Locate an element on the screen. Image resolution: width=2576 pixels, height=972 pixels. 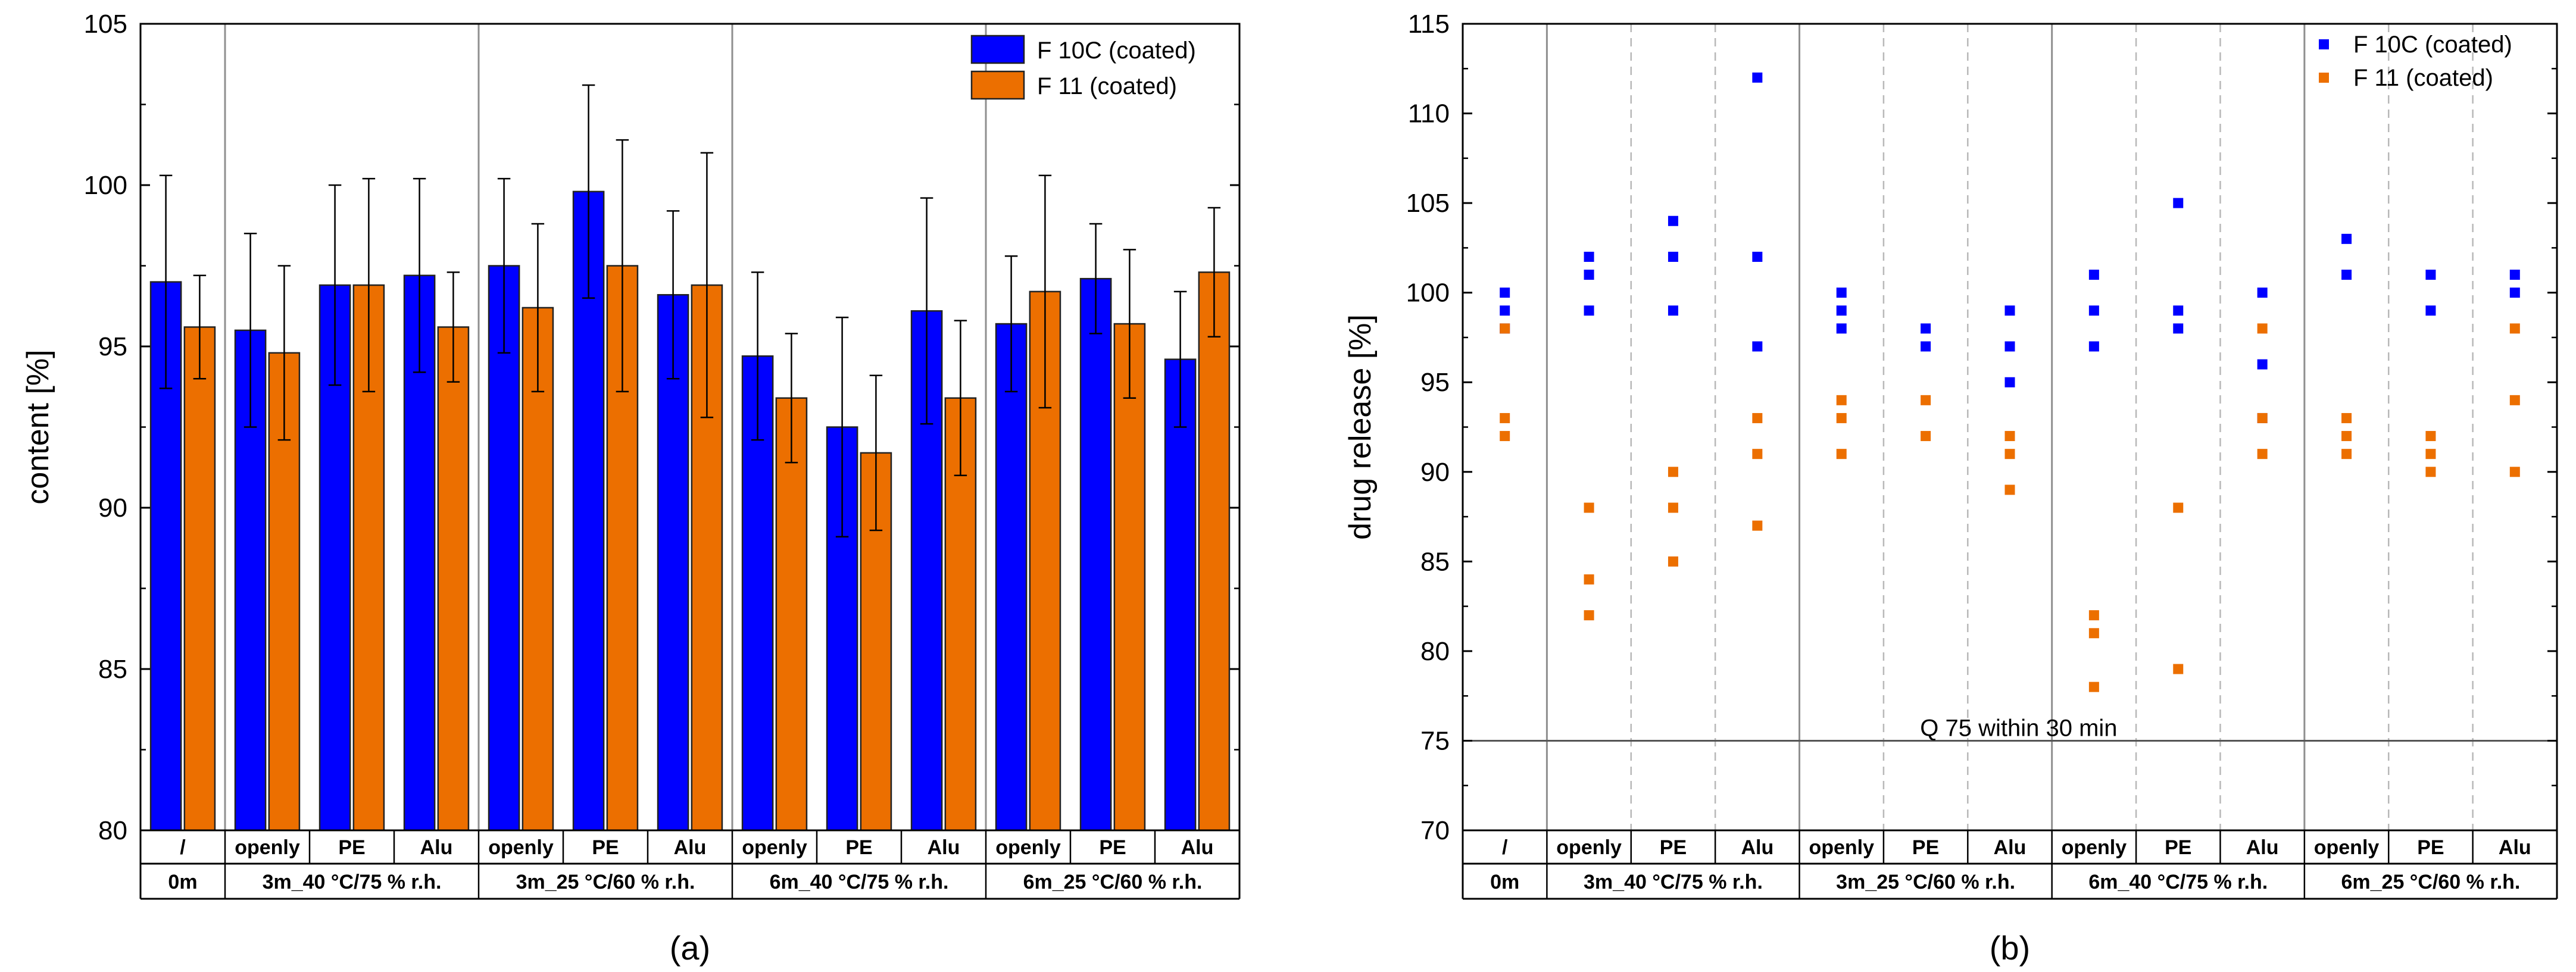
y-tick-label: 85 is located at coordinates (1435, 561).